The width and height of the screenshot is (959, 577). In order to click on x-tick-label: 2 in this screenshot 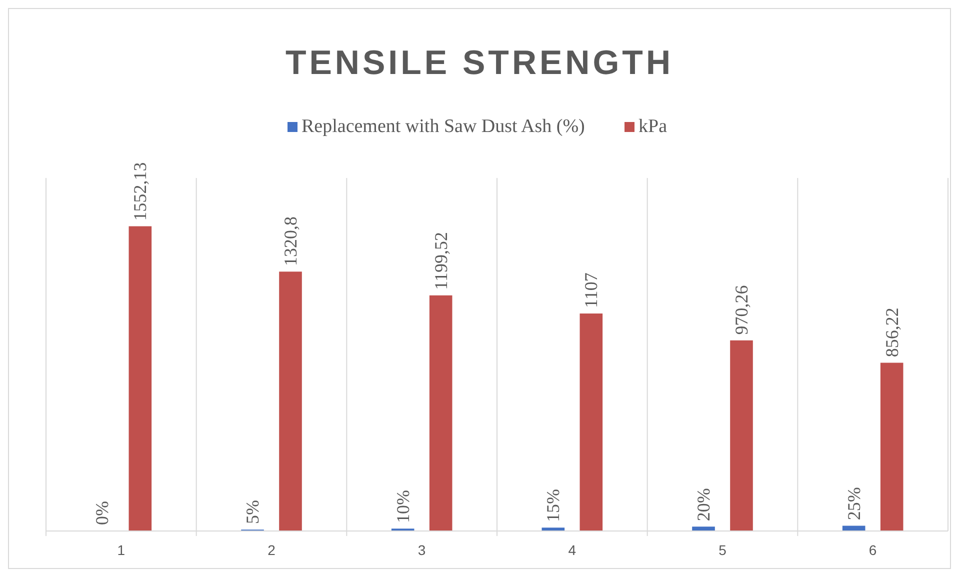, I will do `click(272, 550)`.